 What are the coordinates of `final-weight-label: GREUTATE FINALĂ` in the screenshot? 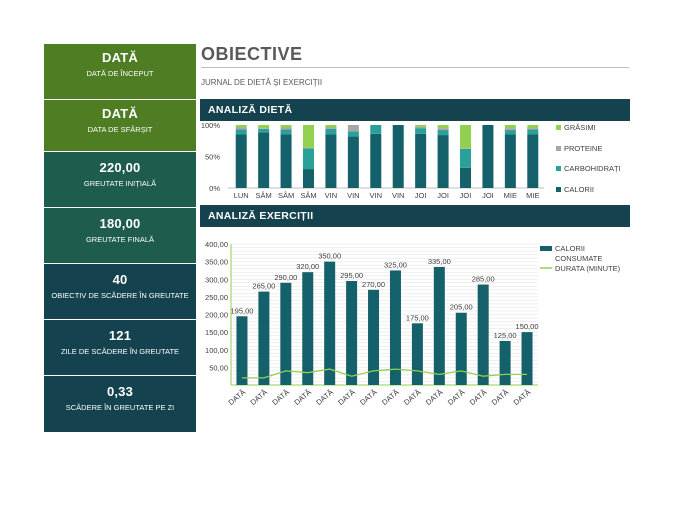 It's located at (120, 239).